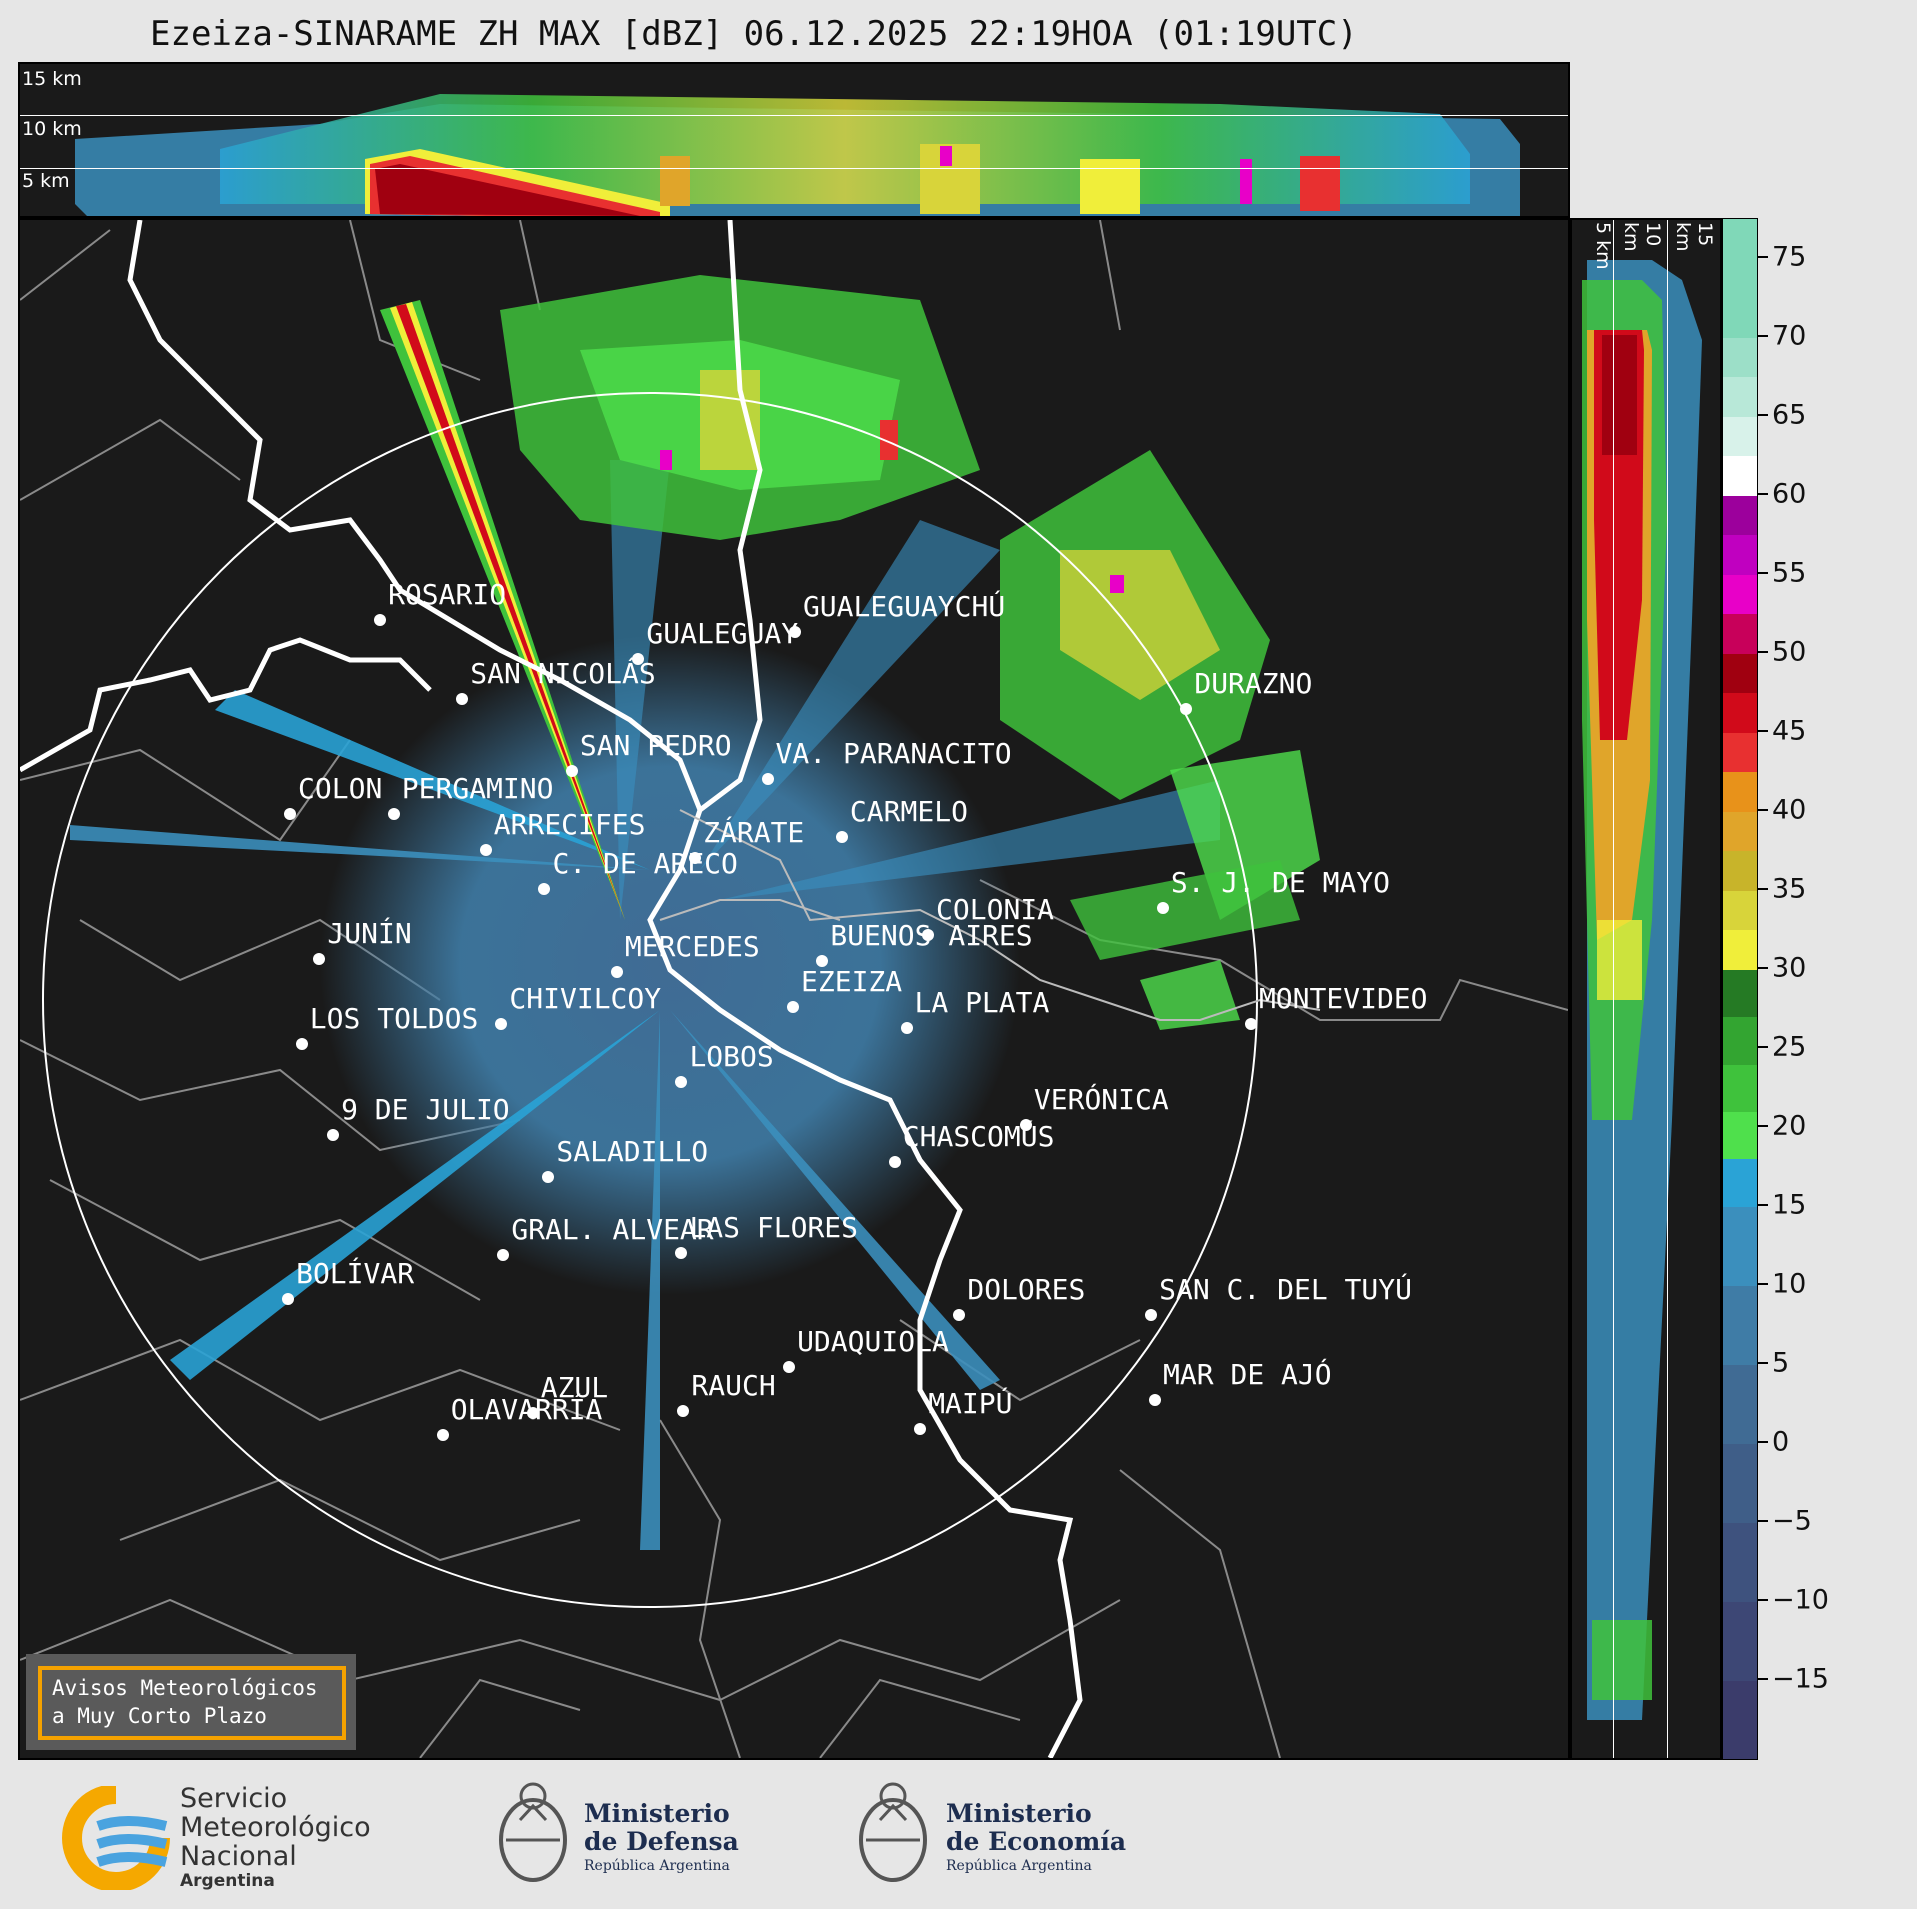 This screenshot has width=1917, height=1909. I want to click on side-height-label-5km: 5 km, so click(1603, 246).